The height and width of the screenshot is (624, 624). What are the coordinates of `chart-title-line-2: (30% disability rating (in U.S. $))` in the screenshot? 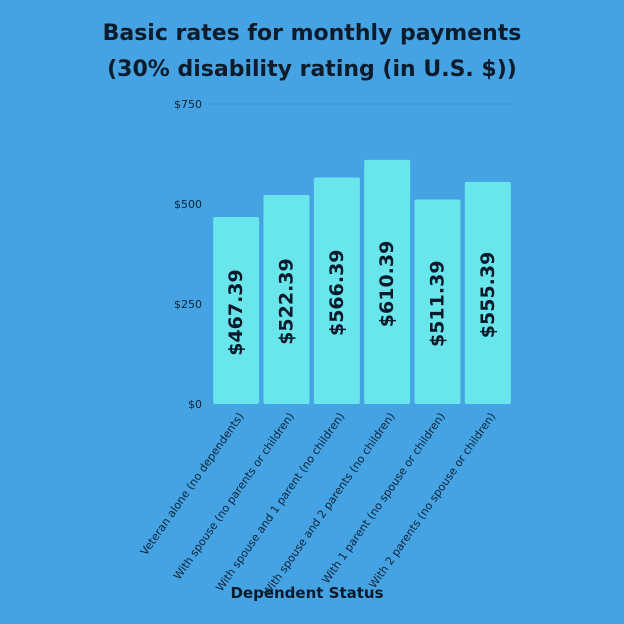 It's located at (312, 69).